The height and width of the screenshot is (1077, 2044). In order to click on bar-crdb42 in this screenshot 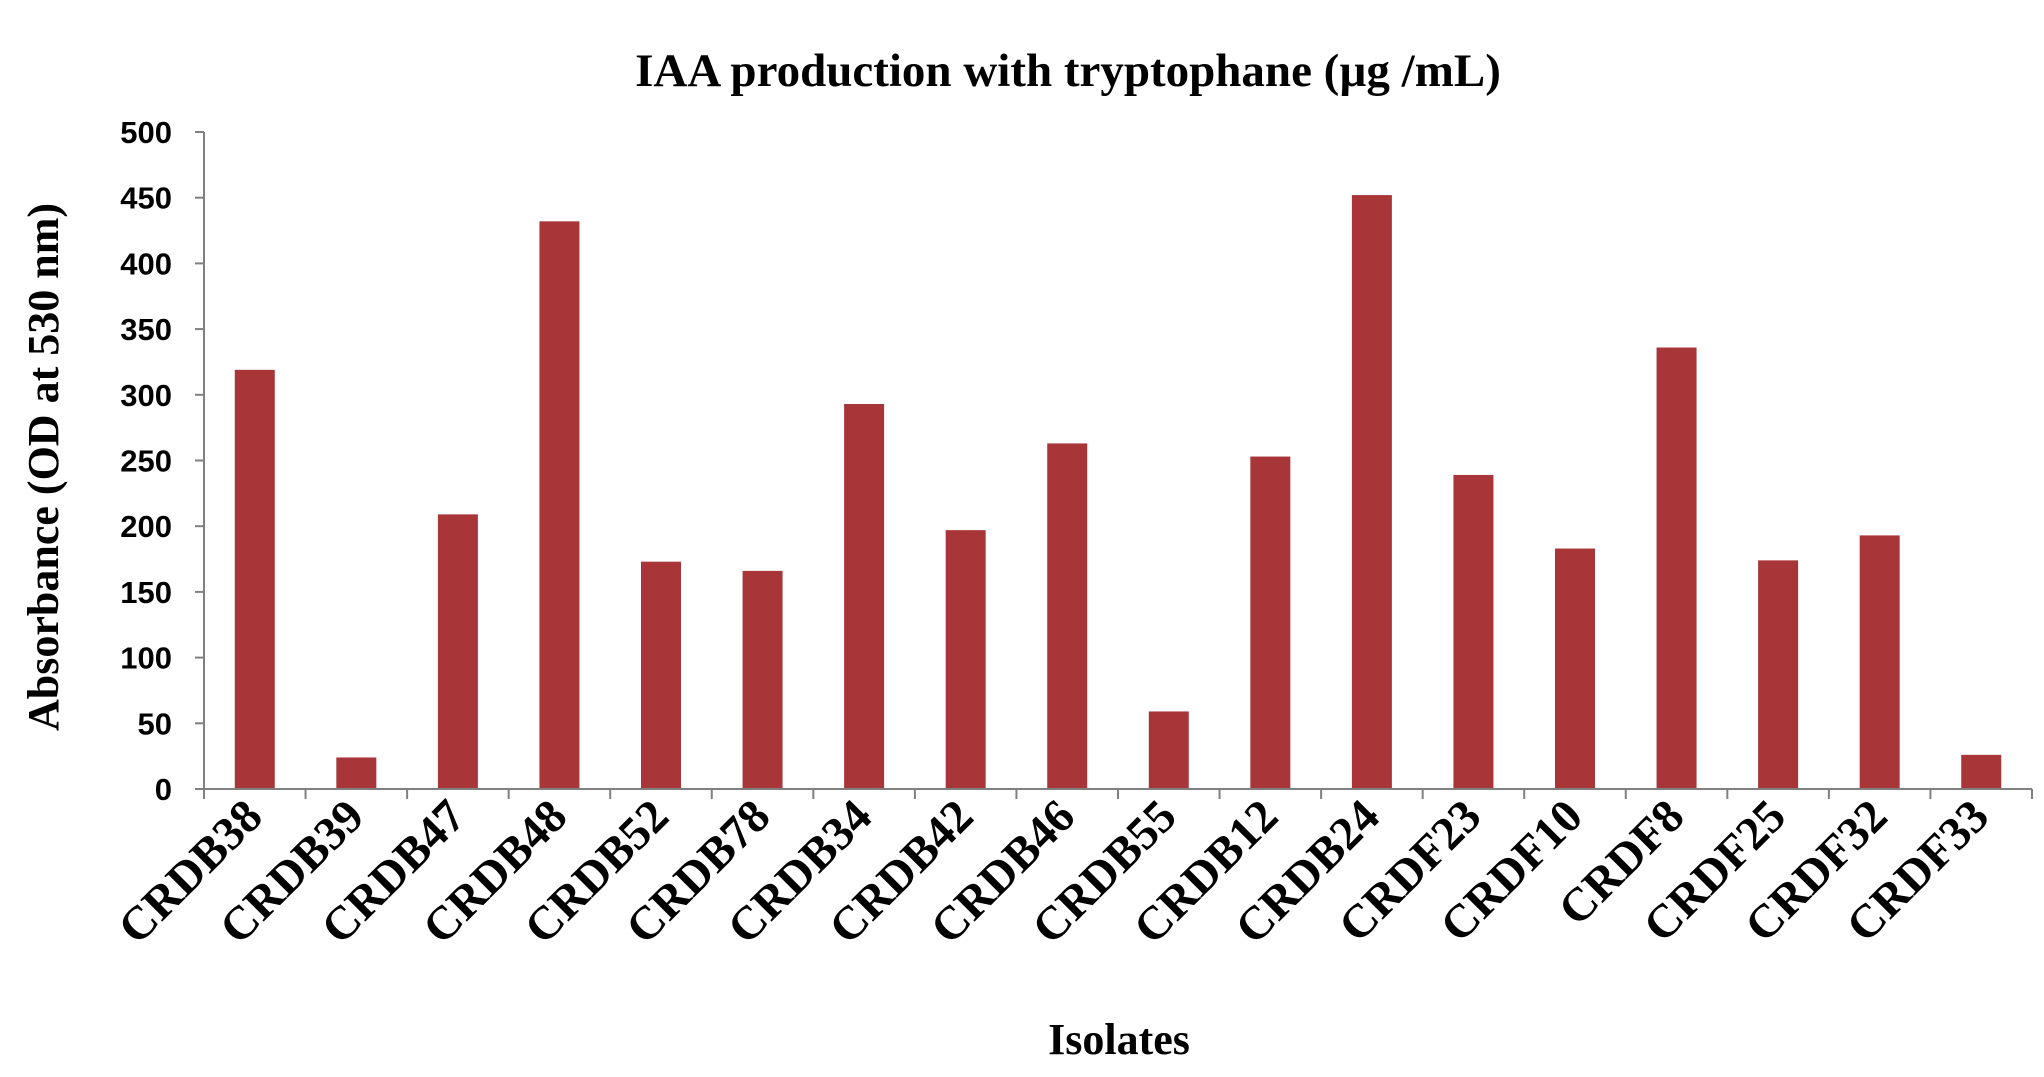, I will do `click(965, 659)`.